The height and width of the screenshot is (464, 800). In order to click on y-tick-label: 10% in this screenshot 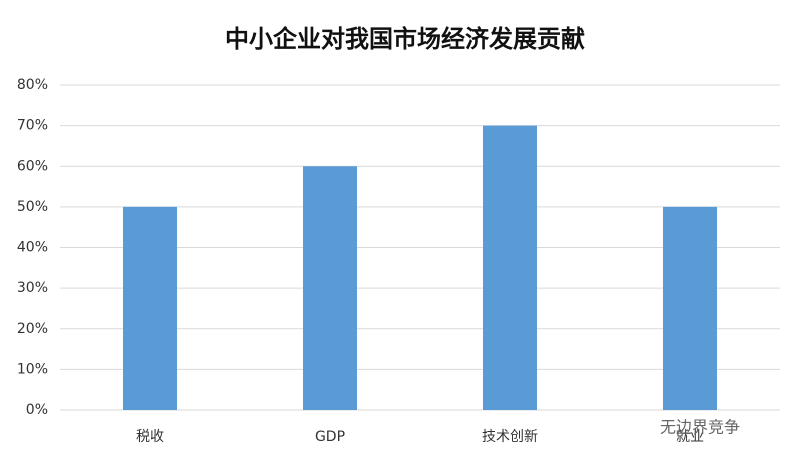, I will do `click(32, 369)`.